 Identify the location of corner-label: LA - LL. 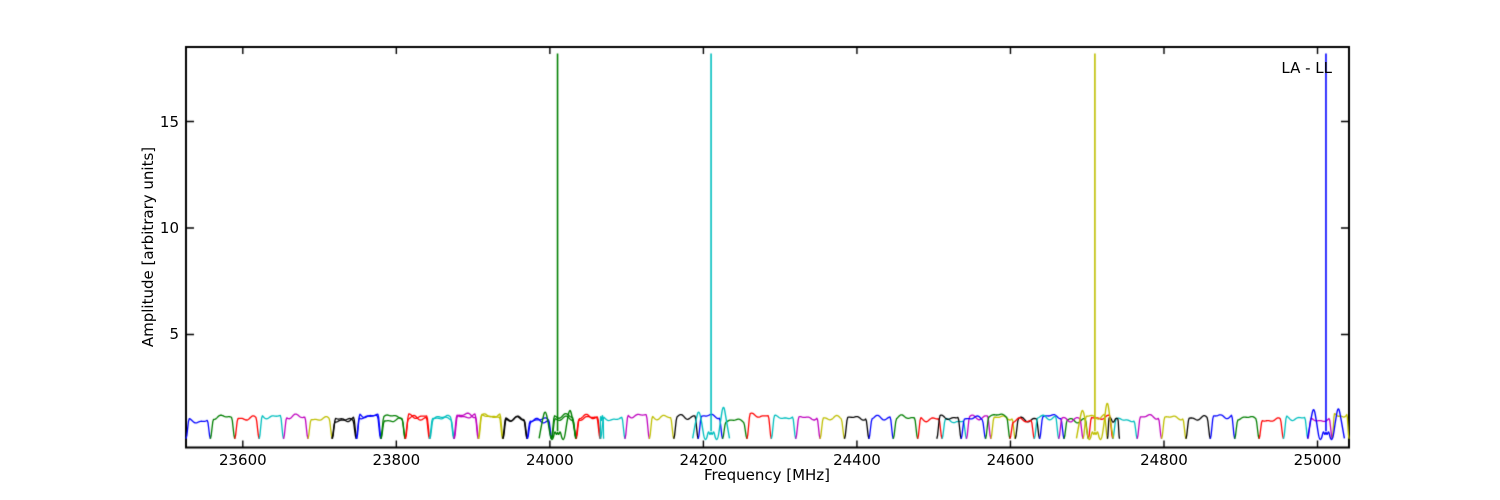
(1306, 68).